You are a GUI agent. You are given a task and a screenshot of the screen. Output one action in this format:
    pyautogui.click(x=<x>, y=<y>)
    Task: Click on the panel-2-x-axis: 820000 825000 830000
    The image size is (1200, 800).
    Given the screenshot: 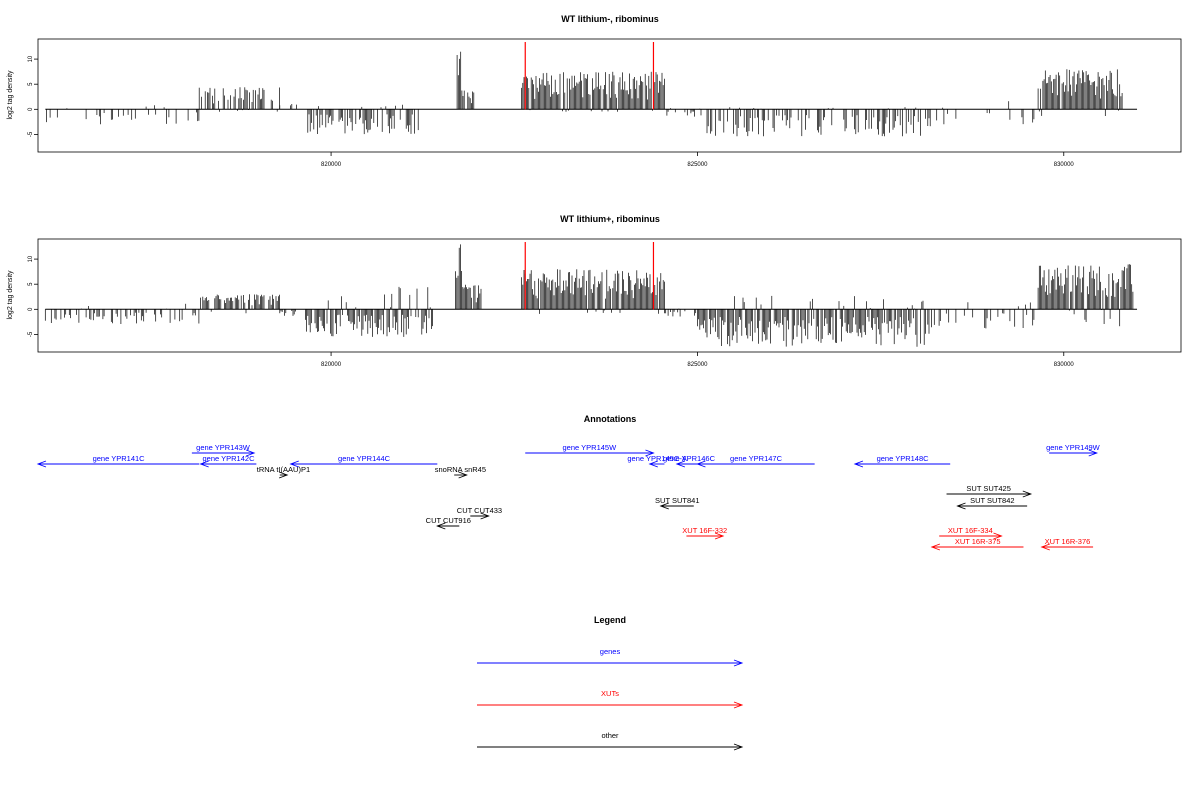 What is the action you would take?
    pyautogui.click(x=697, y=360)
    